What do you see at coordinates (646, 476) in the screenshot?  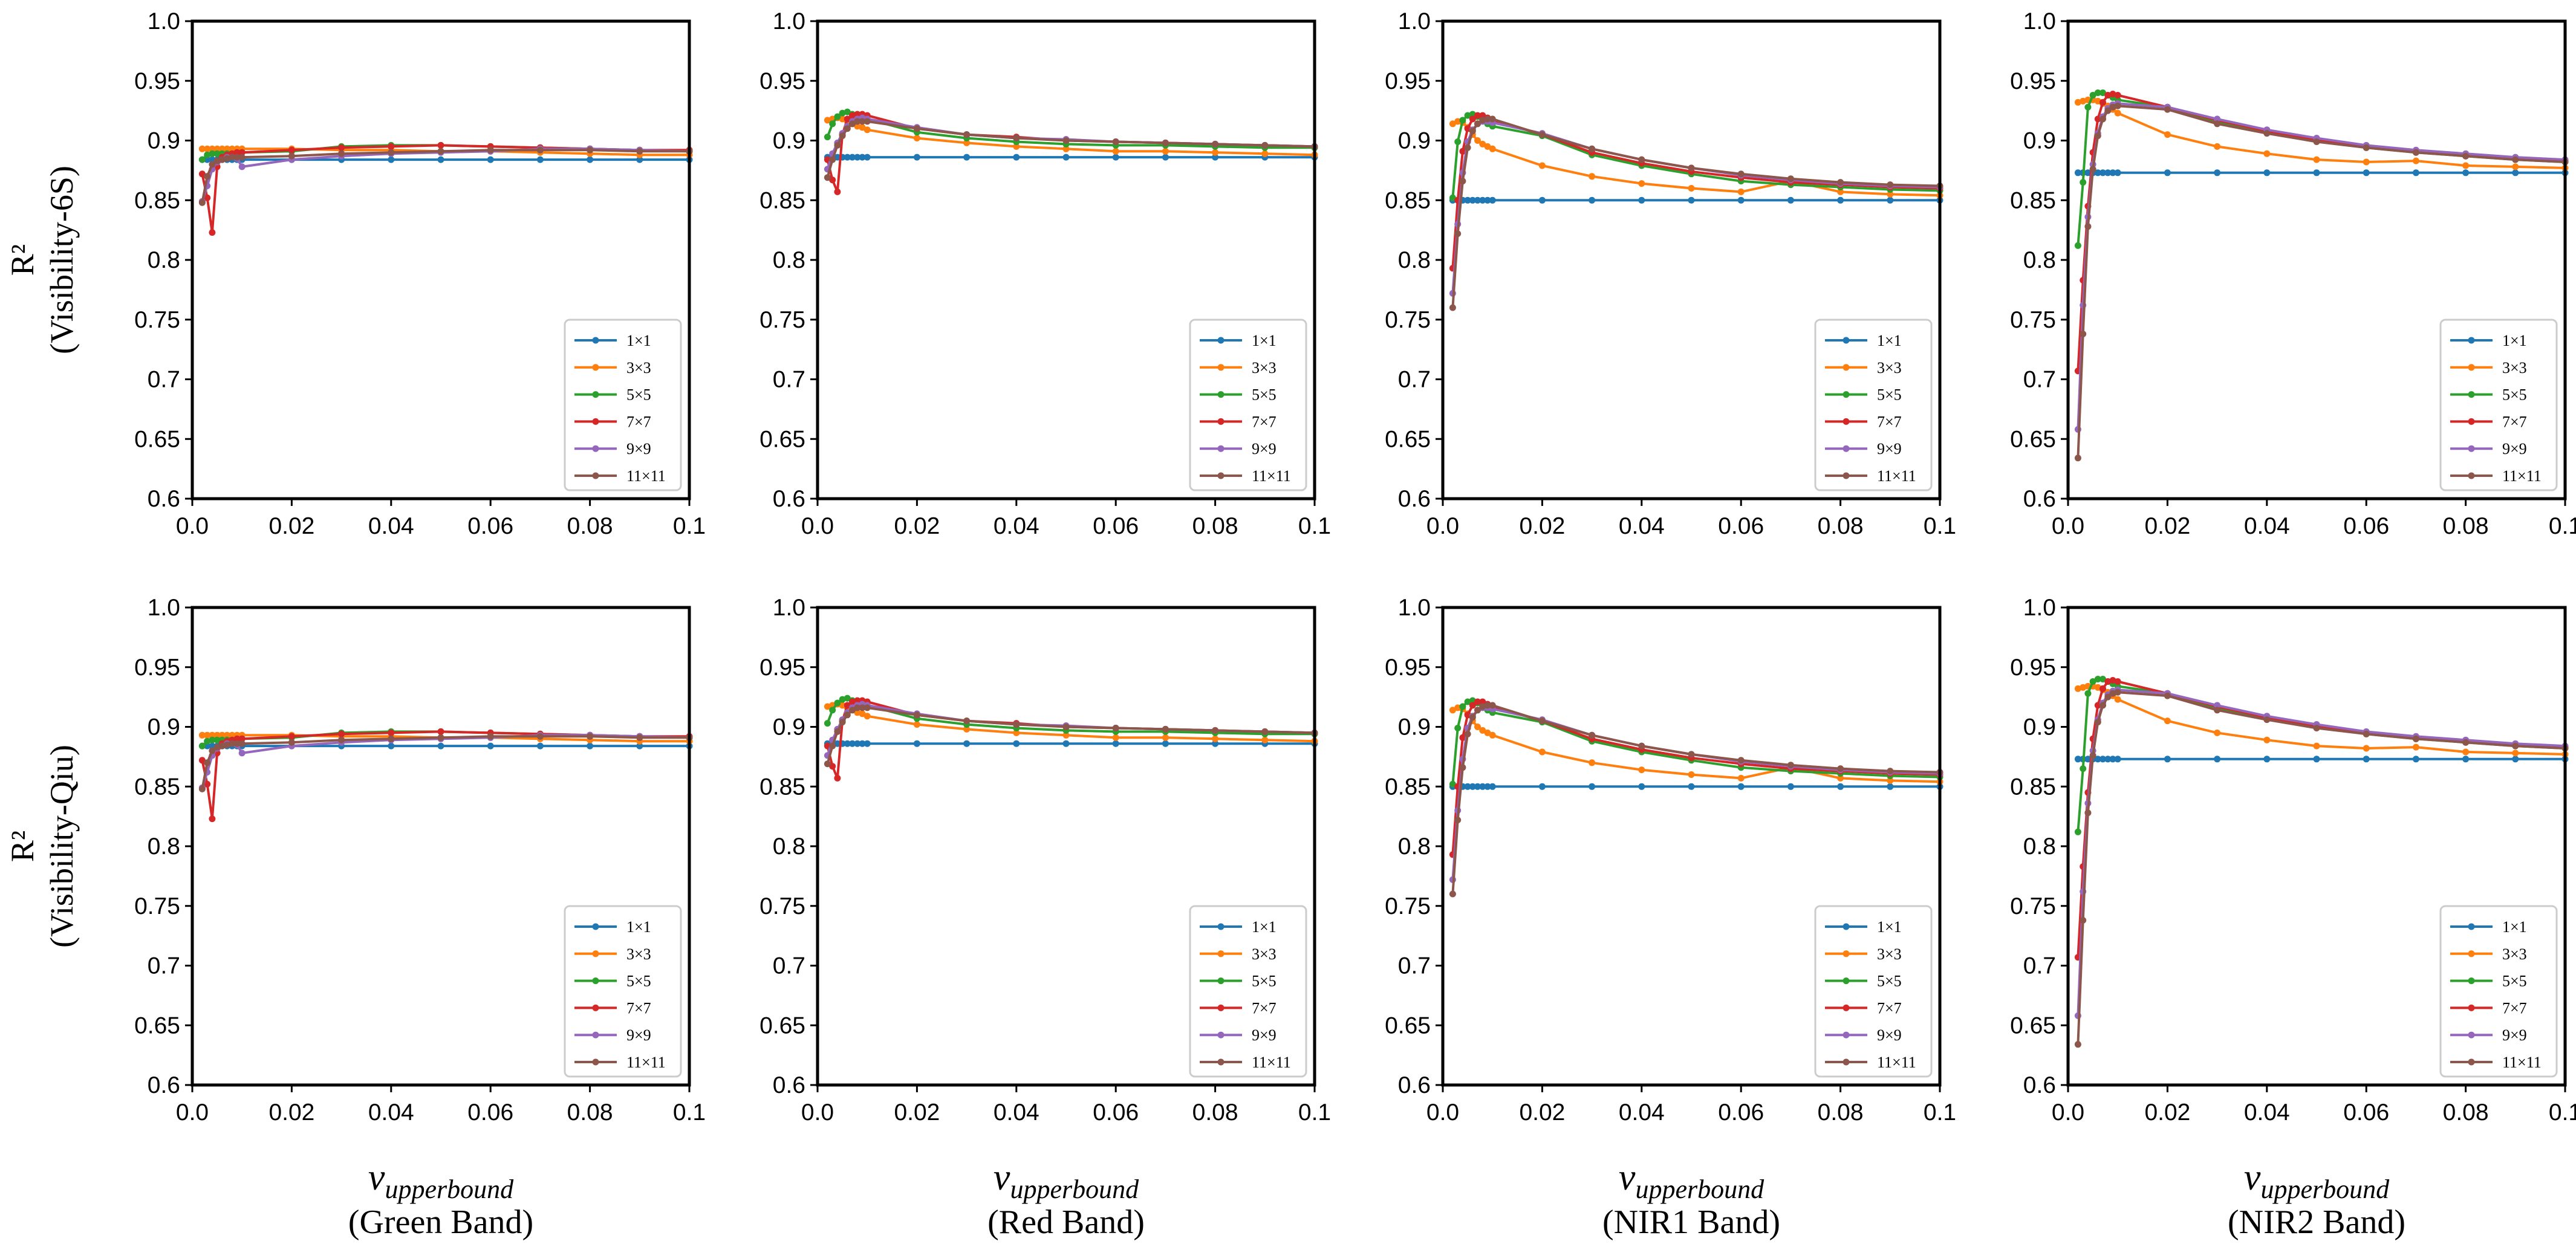 I see `legend-label: 11×11` at bounding box center [646, 476].